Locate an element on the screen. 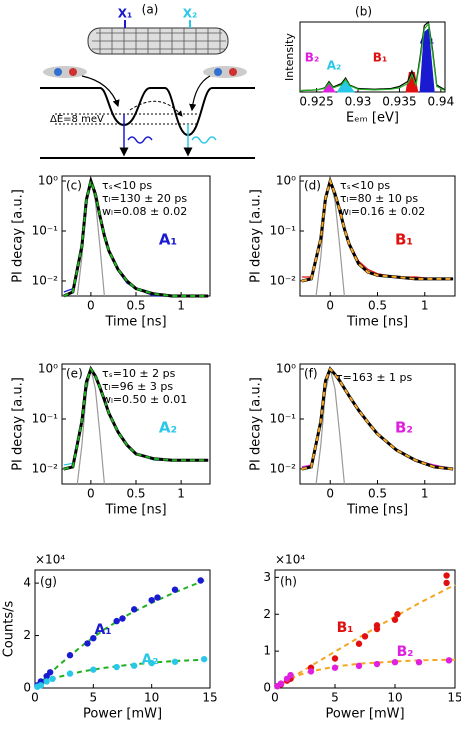 The height and width of the screenshot is (730, 461). panel-label: (a) is located at coordinates (150, 10).